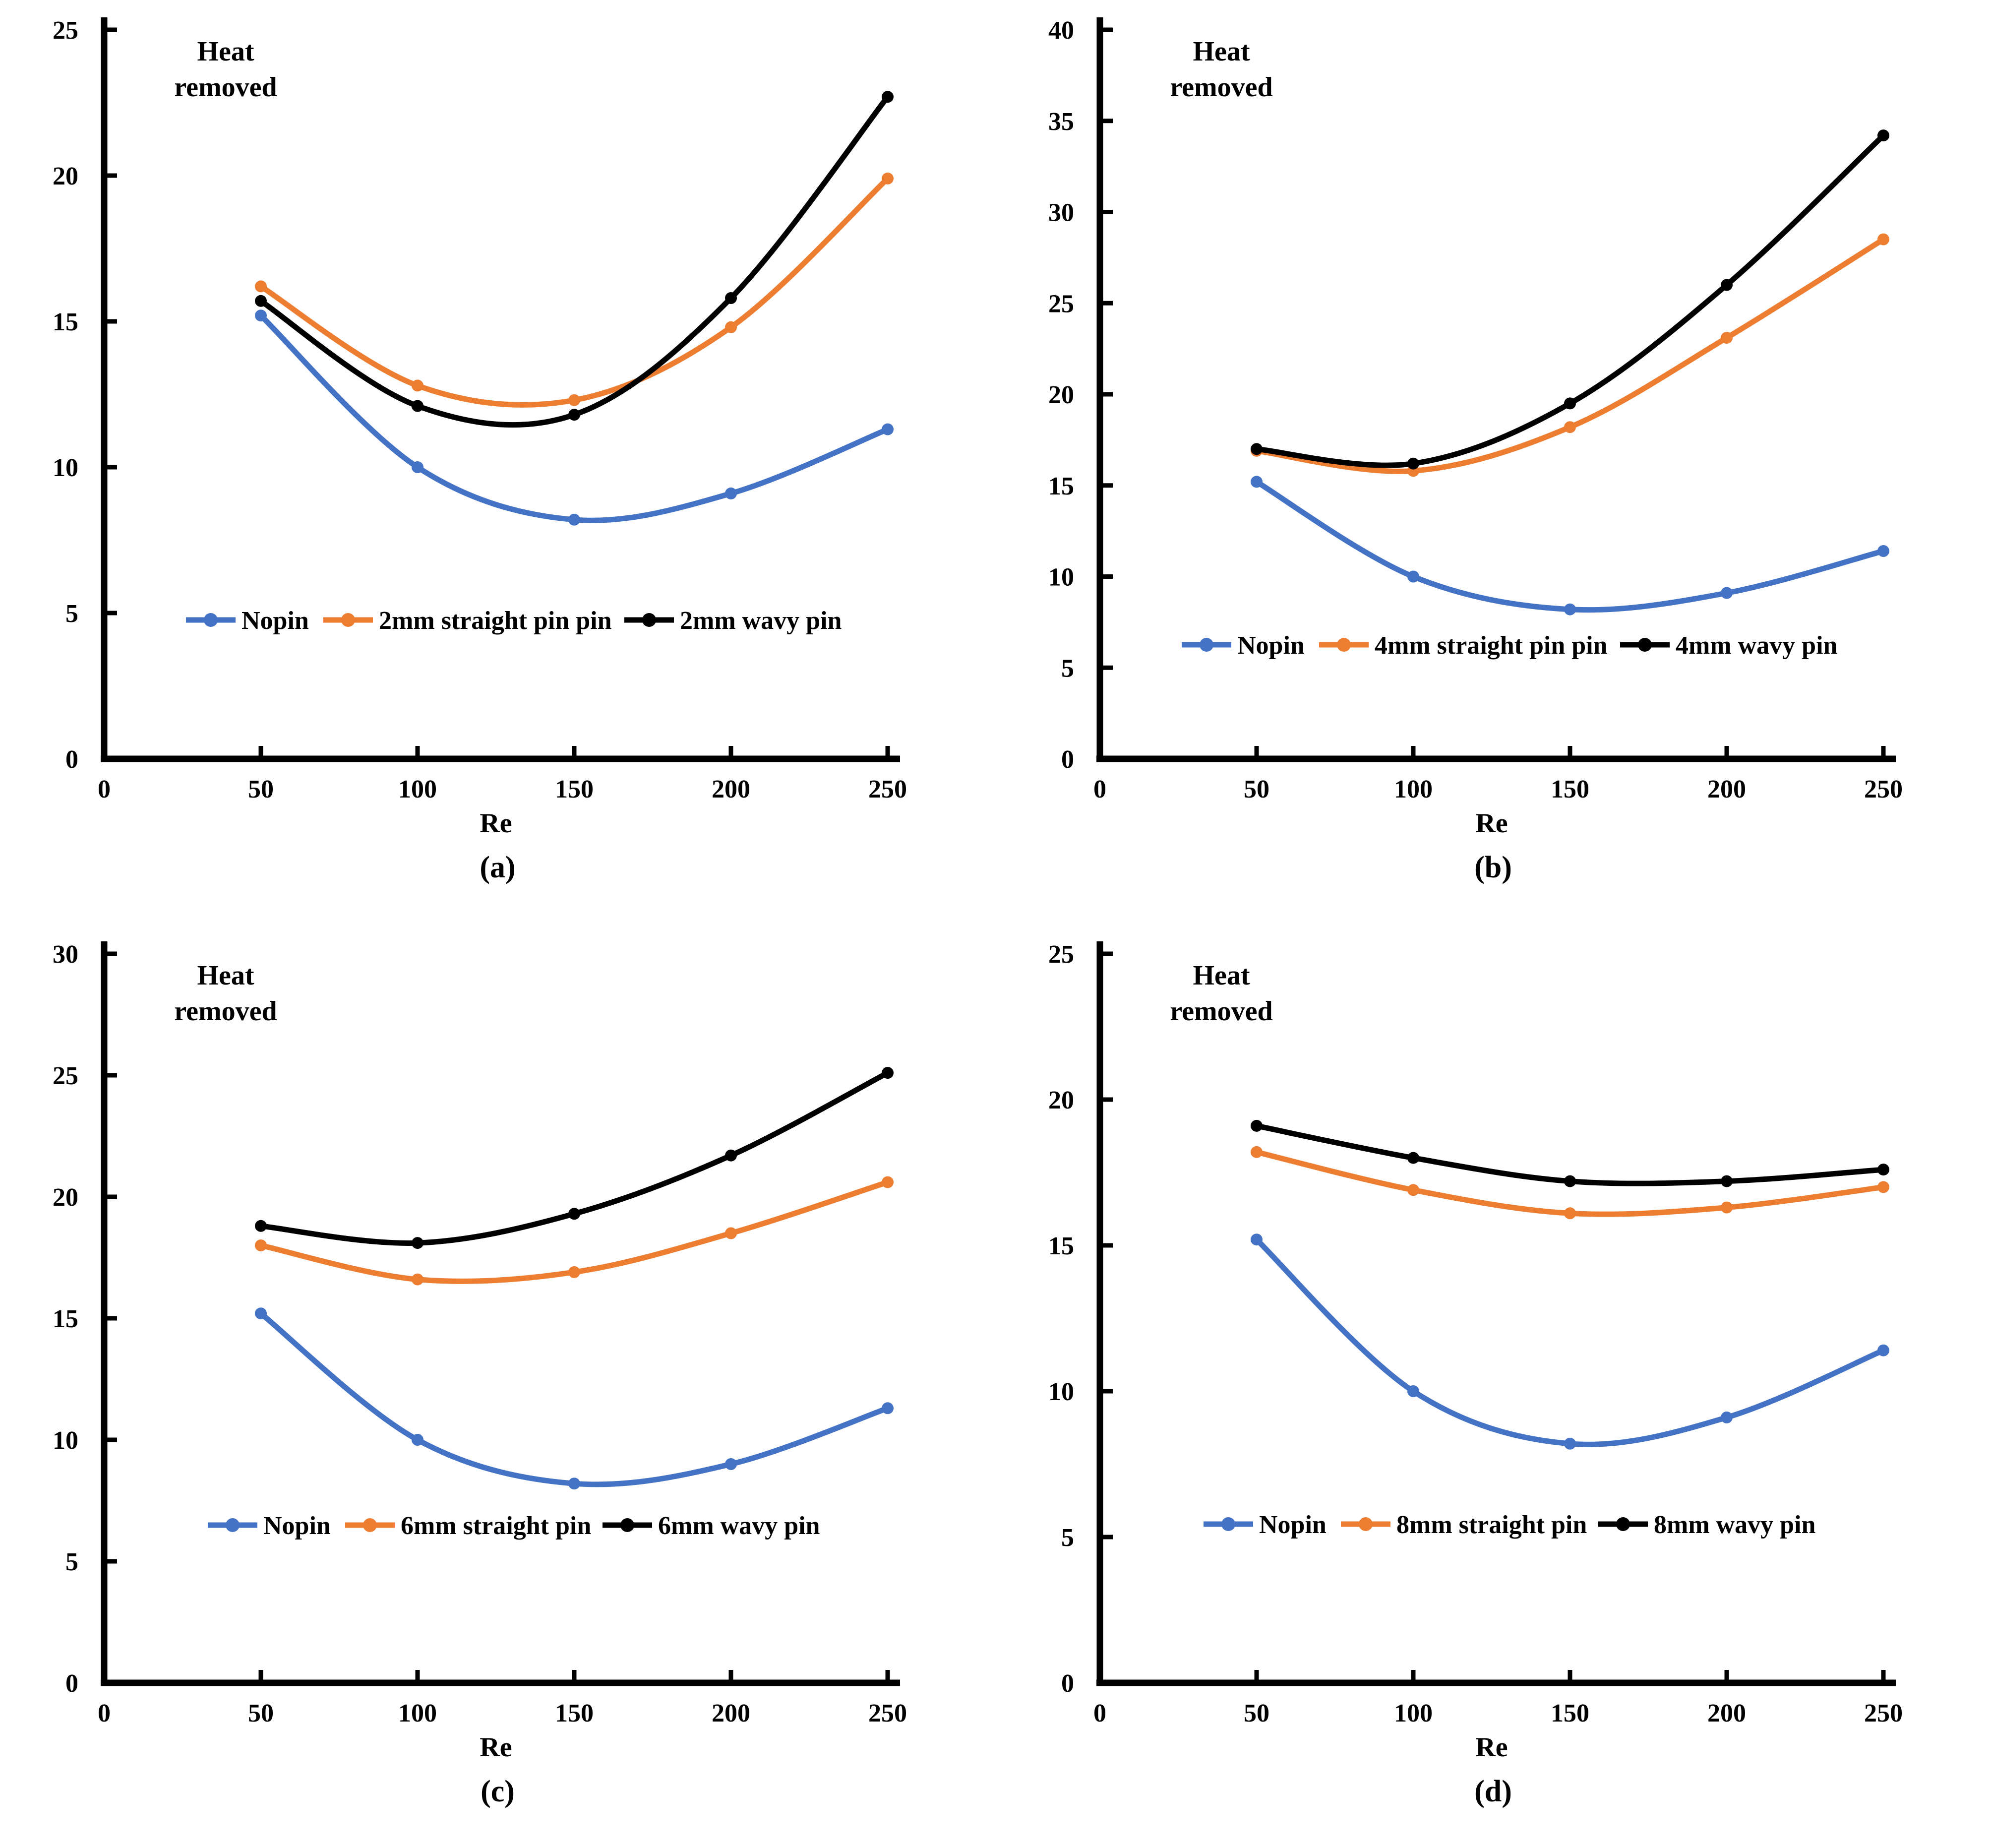 Image resolution: width=1991 pixels, height=1848 pixels. I want to click on caption-a: (a), so click(498, 868).